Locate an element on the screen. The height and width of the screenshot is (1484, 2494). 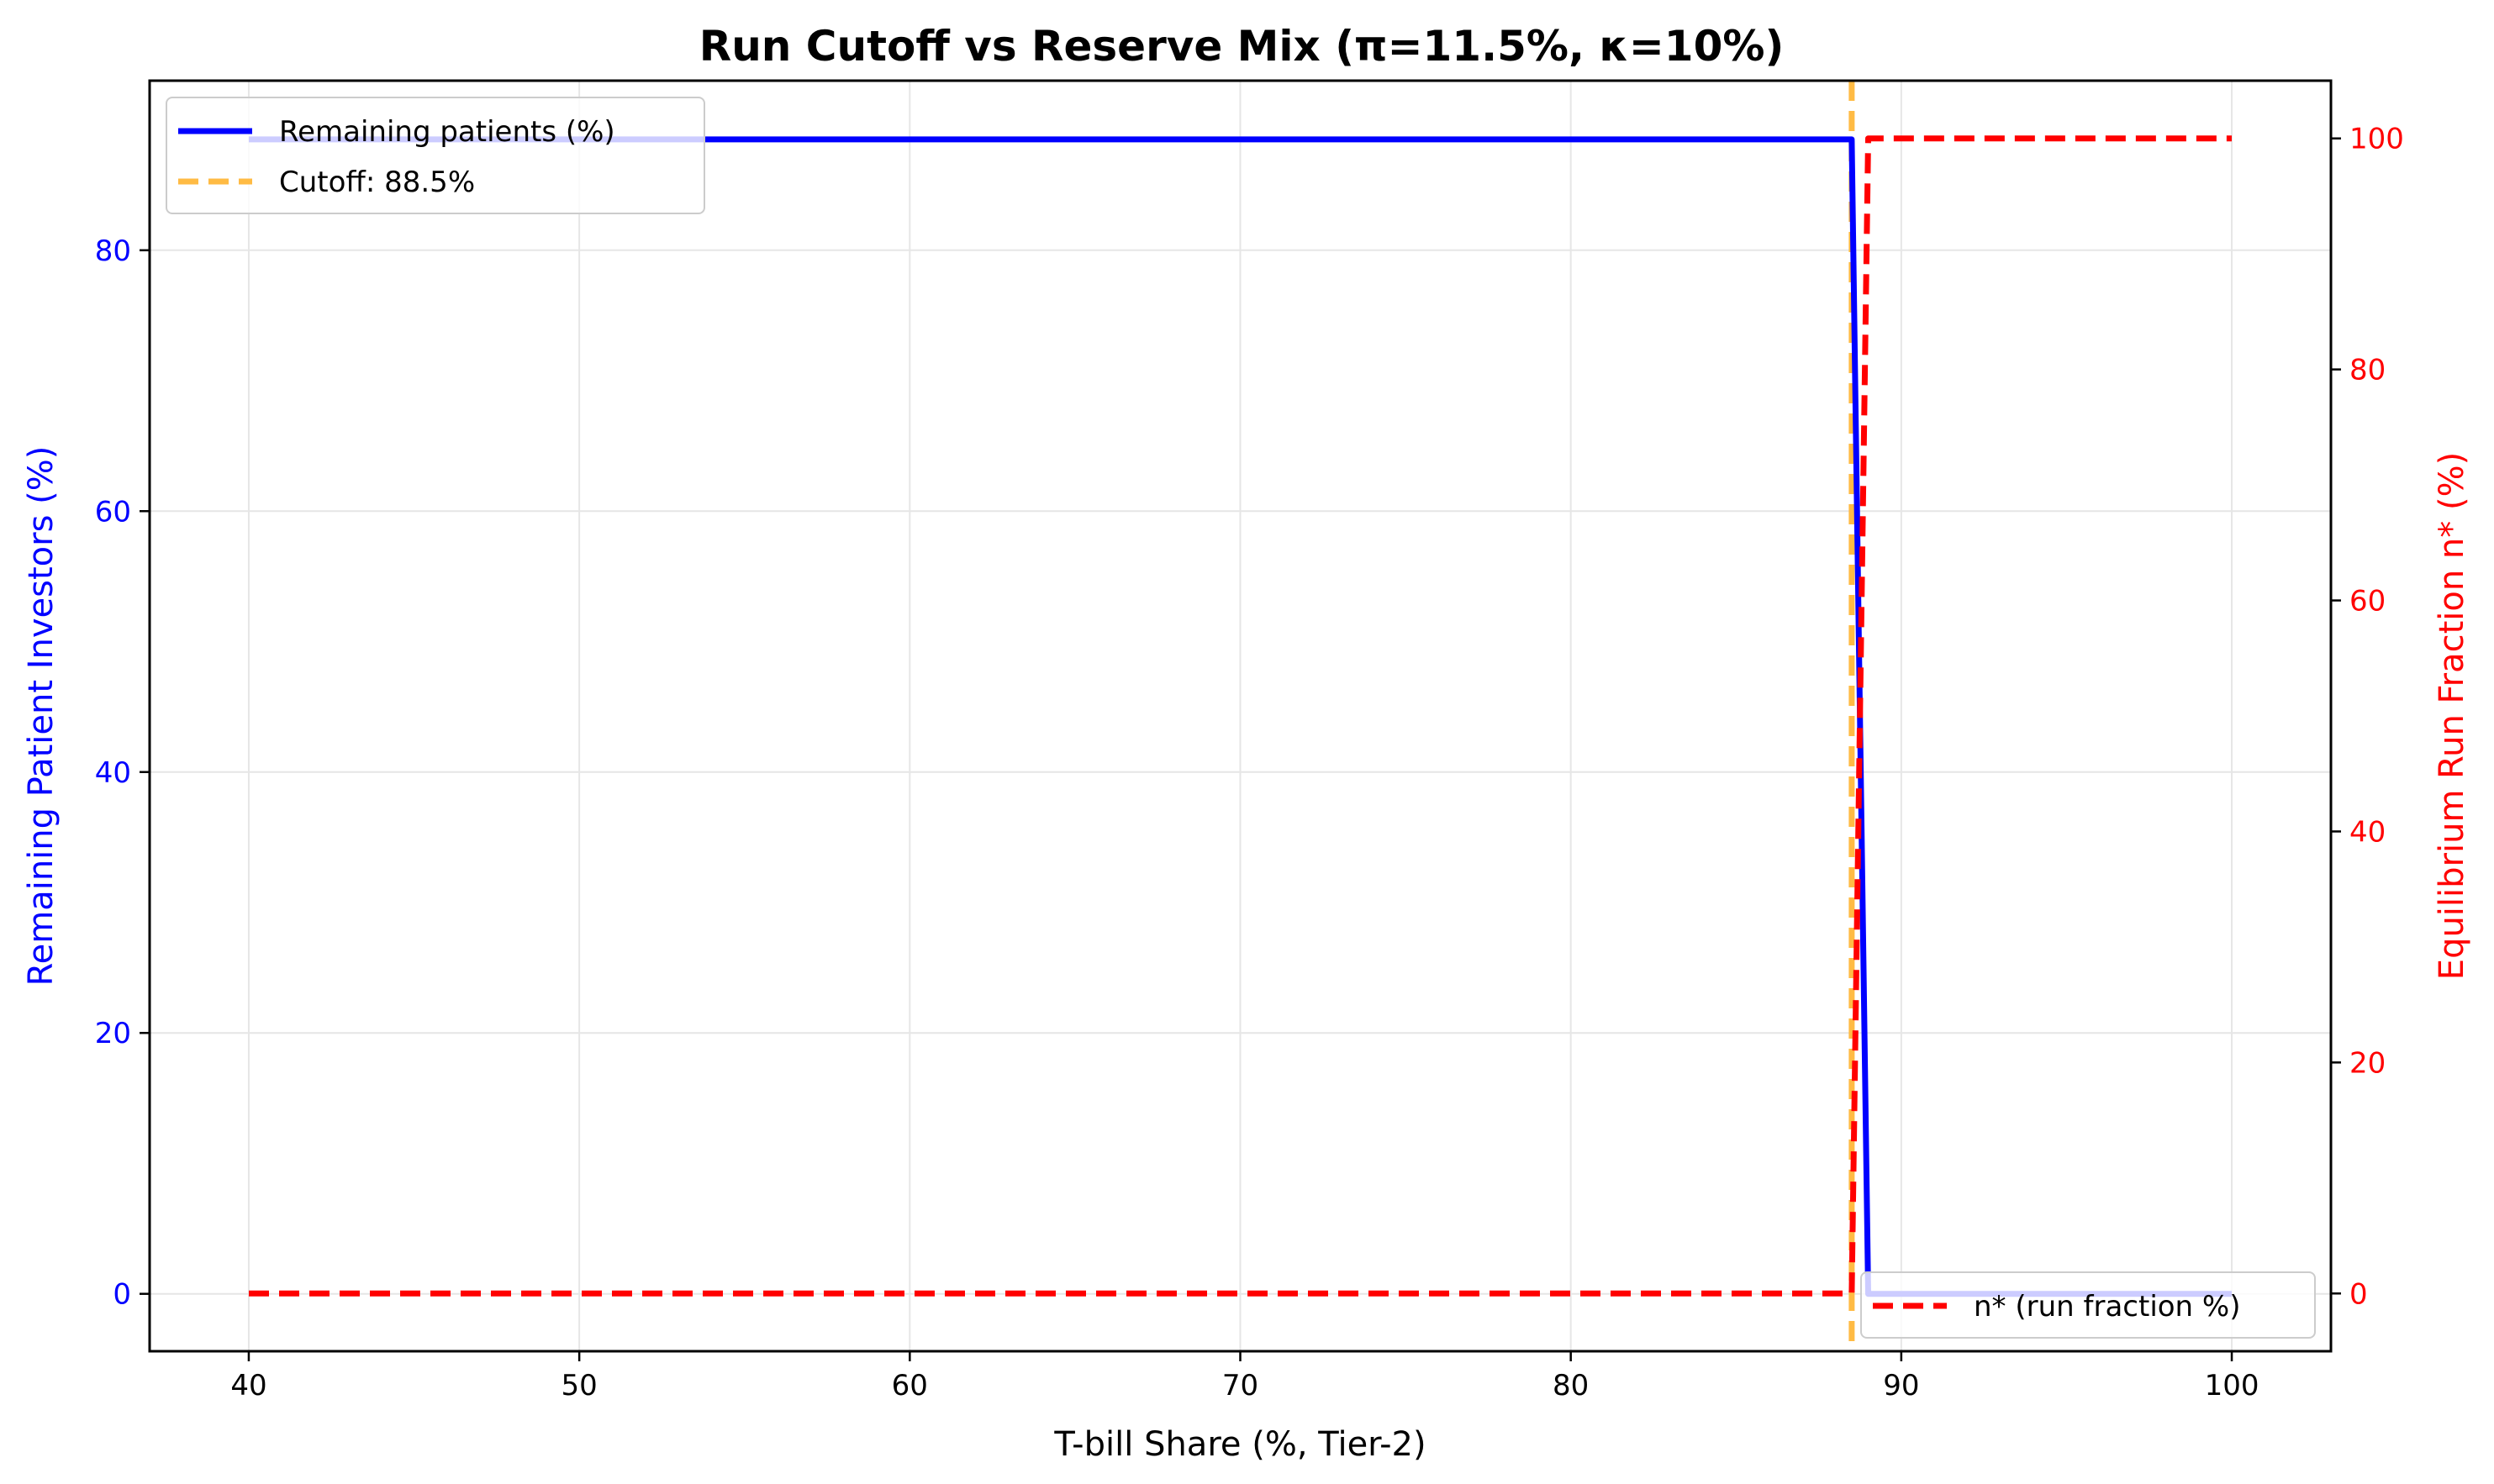
x-tick-label: 90 is located at coordinates (1901, 1386).